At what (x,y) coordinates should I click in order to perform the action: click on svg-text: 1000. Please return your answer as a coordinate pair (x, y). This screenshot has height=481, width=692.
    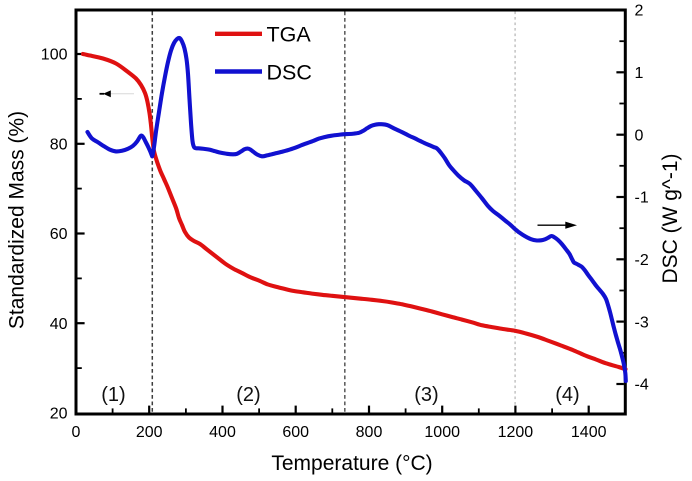
    Looking at the image, I should click on (442, 432).